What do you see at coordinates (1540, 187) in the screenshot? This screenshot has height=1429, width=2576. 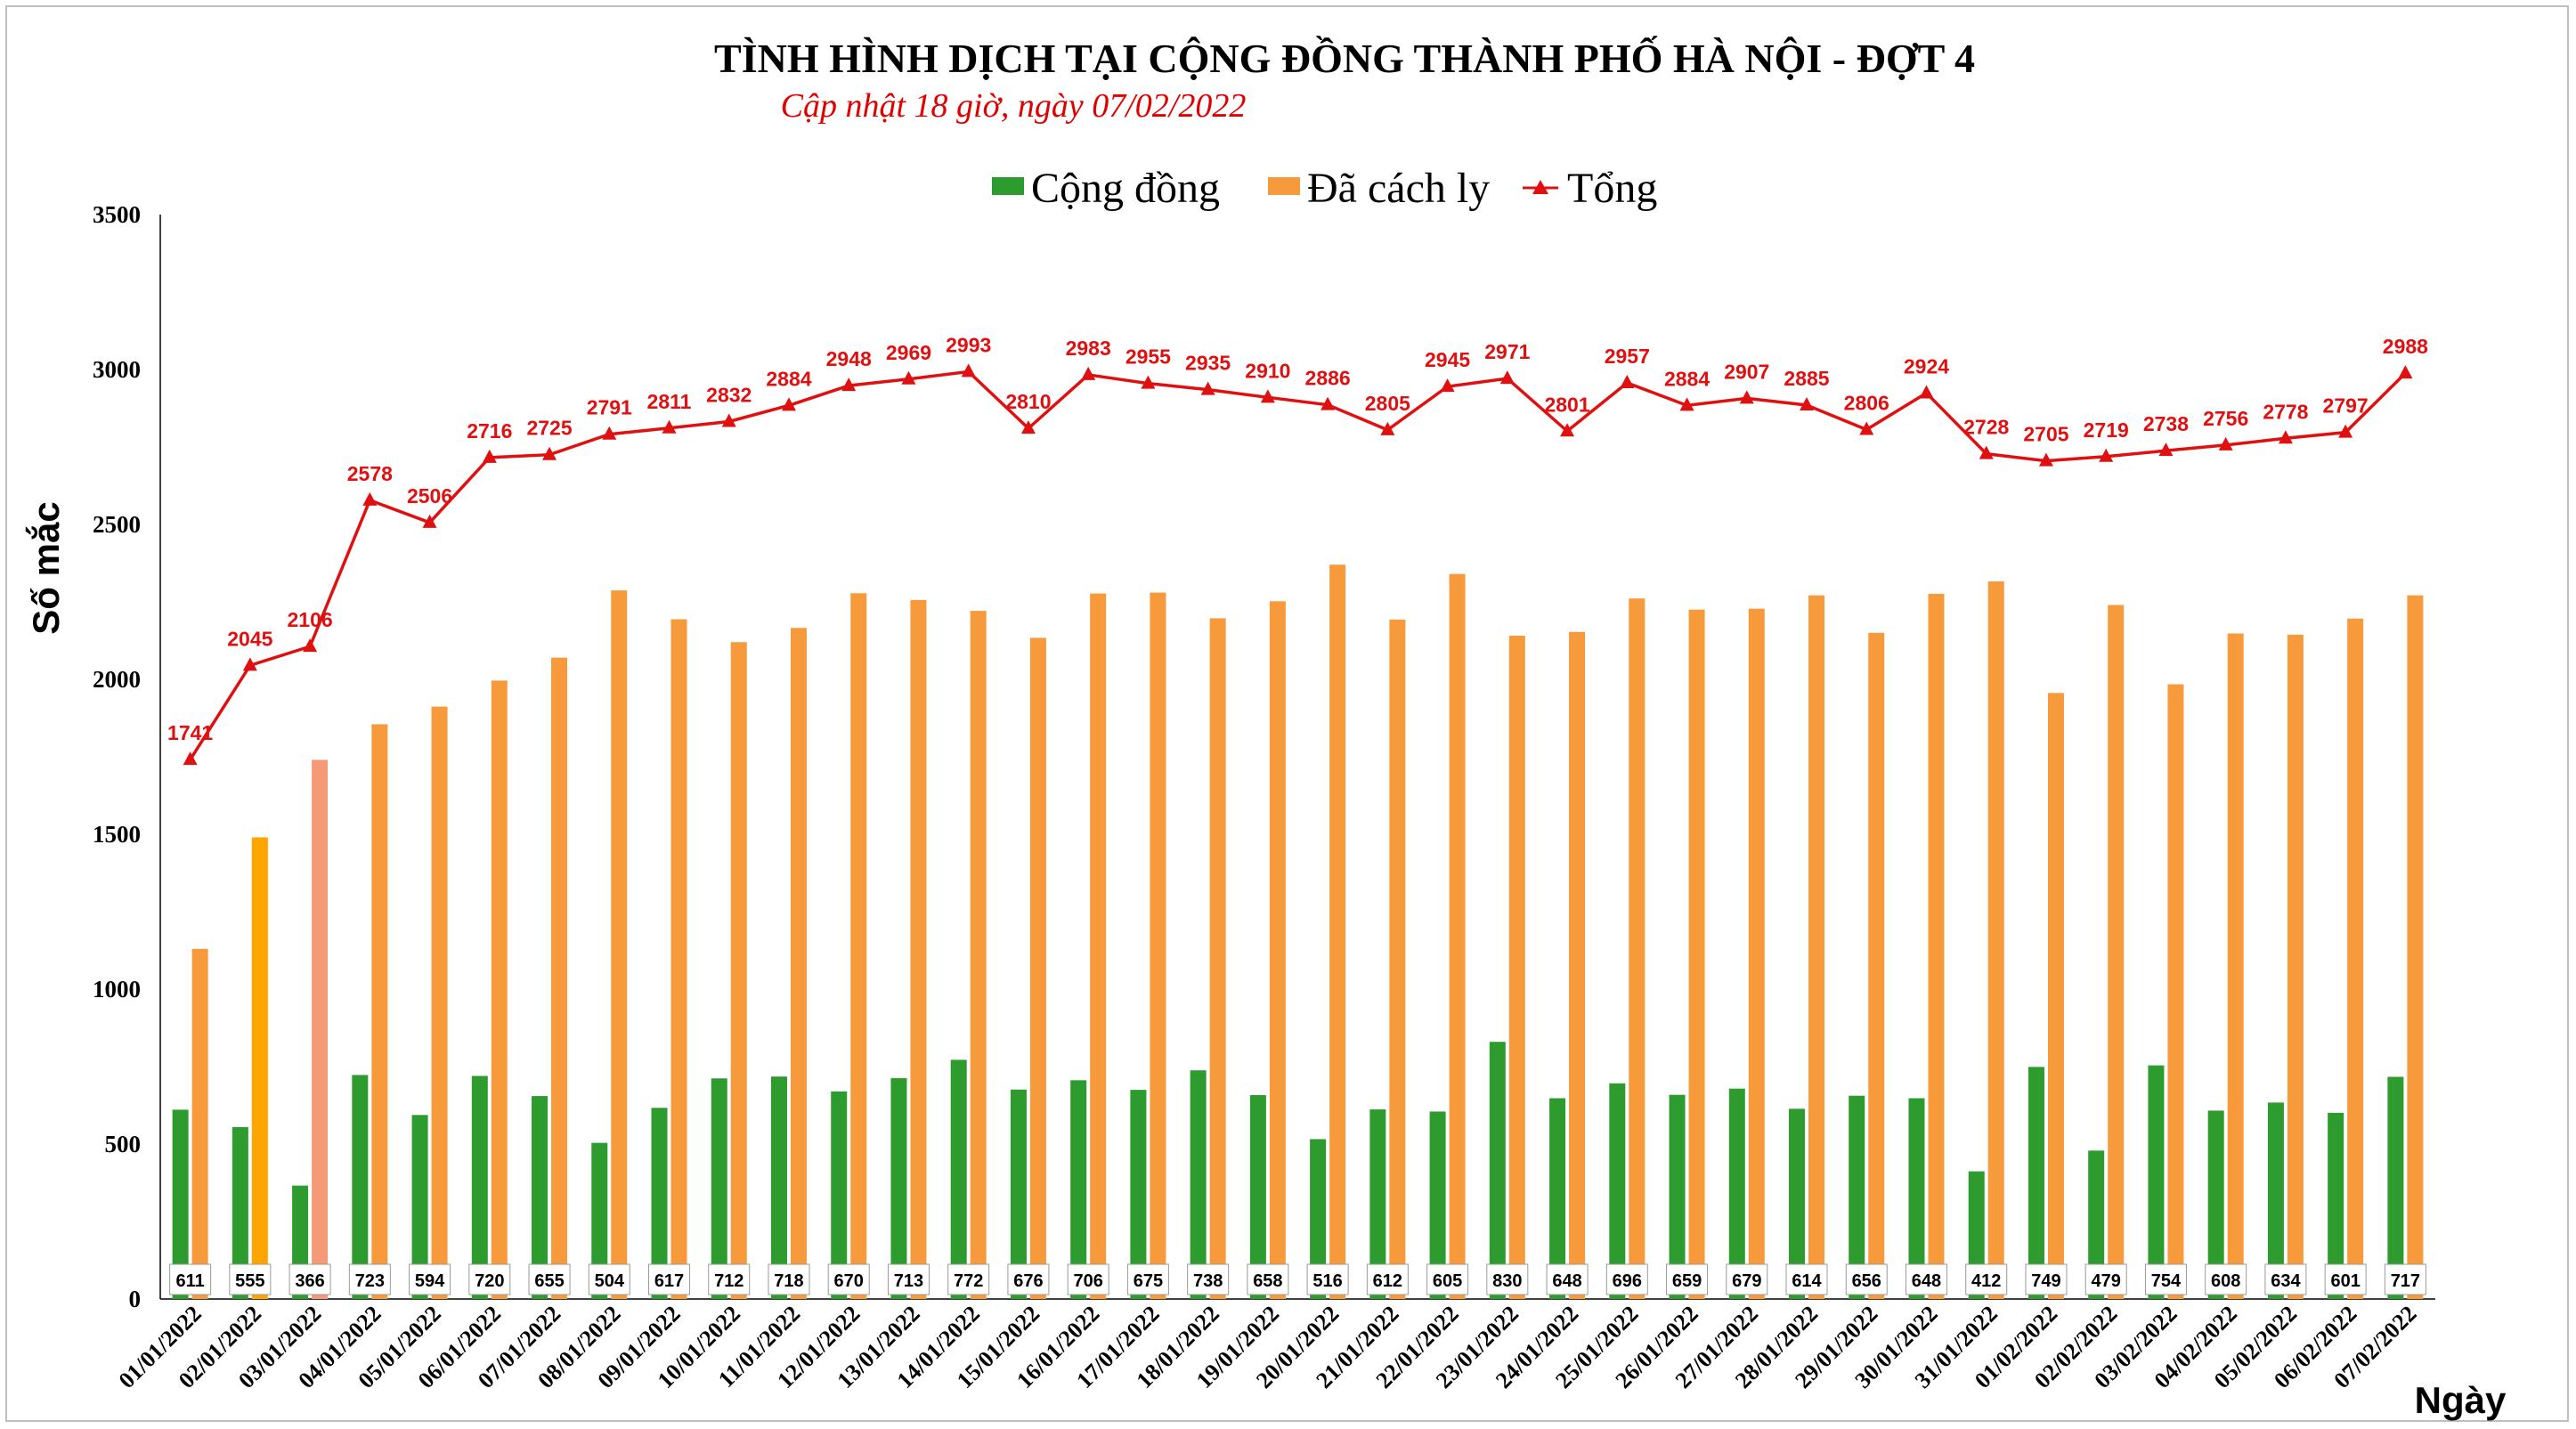 I see `legend-marker-tong` at bounding box center [1540, 187].